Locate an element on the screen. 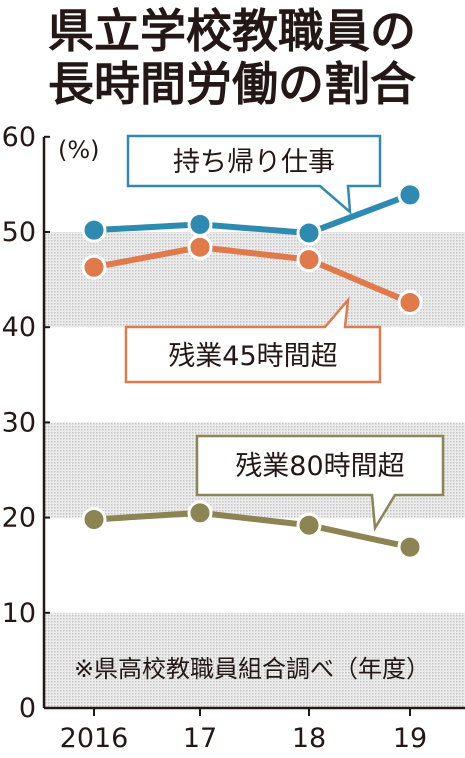 The height and width of the screenshot is (758, 465). source-note: ※県高校教職員組合調べ（年度） is located at coordinates (252, 669).